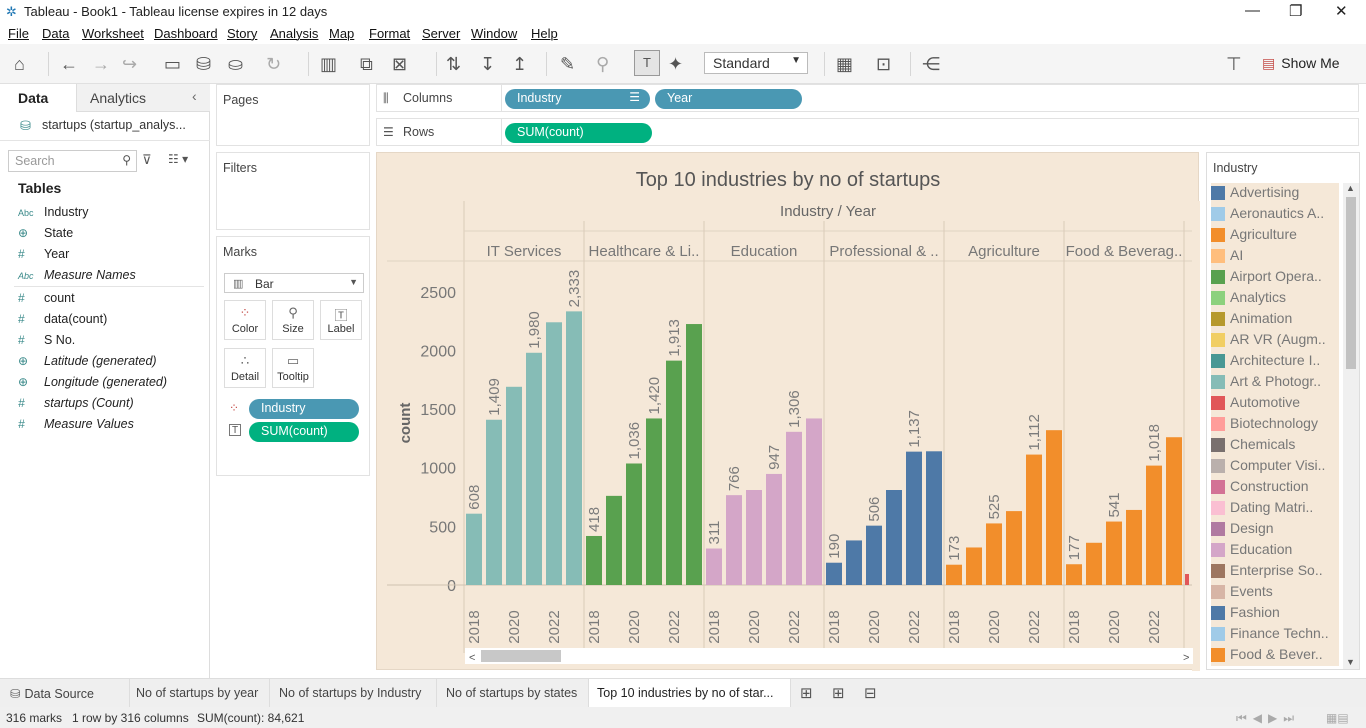 The height and width of the screenshot is (728, 1366). Describe the element at coordinates (1275, 214) in the screenshot. I see `legend-item: Aeronautics A..` at that location.